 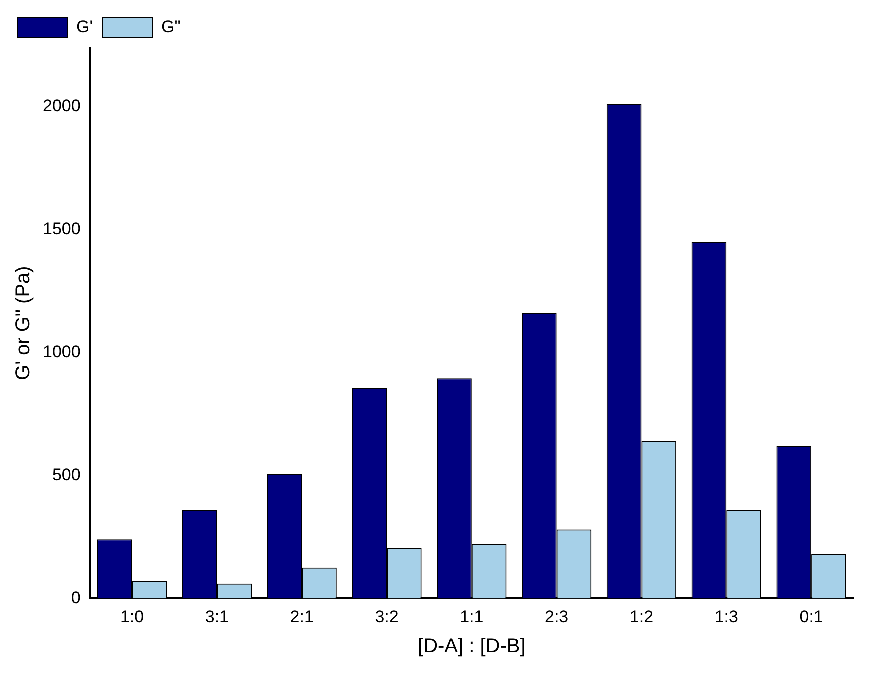 I want to click on x-tick-label: 1:3, so click(x=726, y=616).